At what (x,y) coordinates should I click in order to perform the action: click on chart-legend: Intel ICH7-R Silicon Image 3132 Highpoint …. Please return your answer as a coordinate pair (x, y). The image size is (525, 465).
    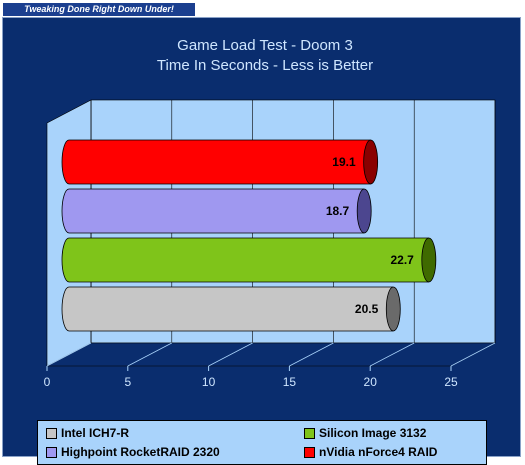
    Looking at the image, I should click on (262, 442).